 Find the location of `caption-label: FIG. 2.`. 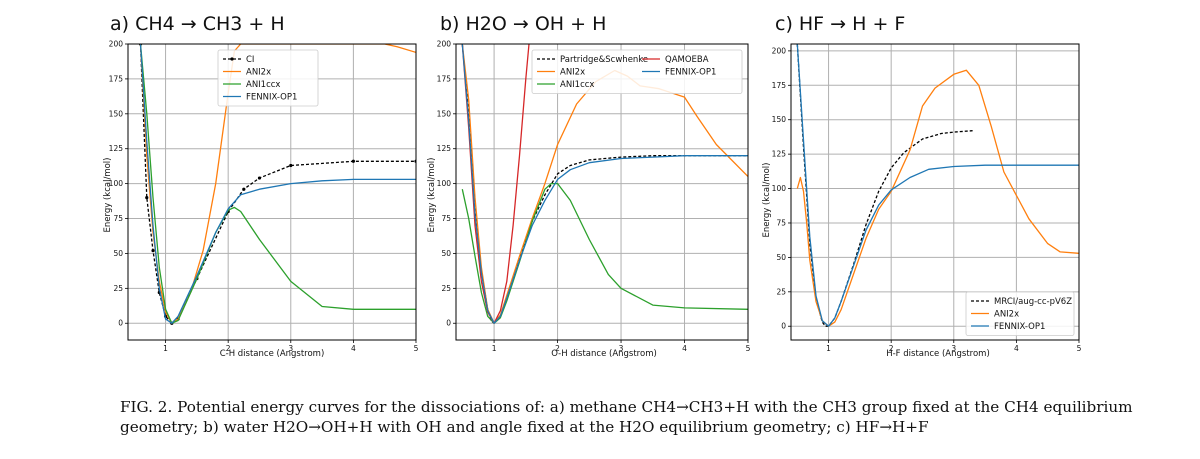

caption-label: FIG. 2. is located at coordinates (146, 407).